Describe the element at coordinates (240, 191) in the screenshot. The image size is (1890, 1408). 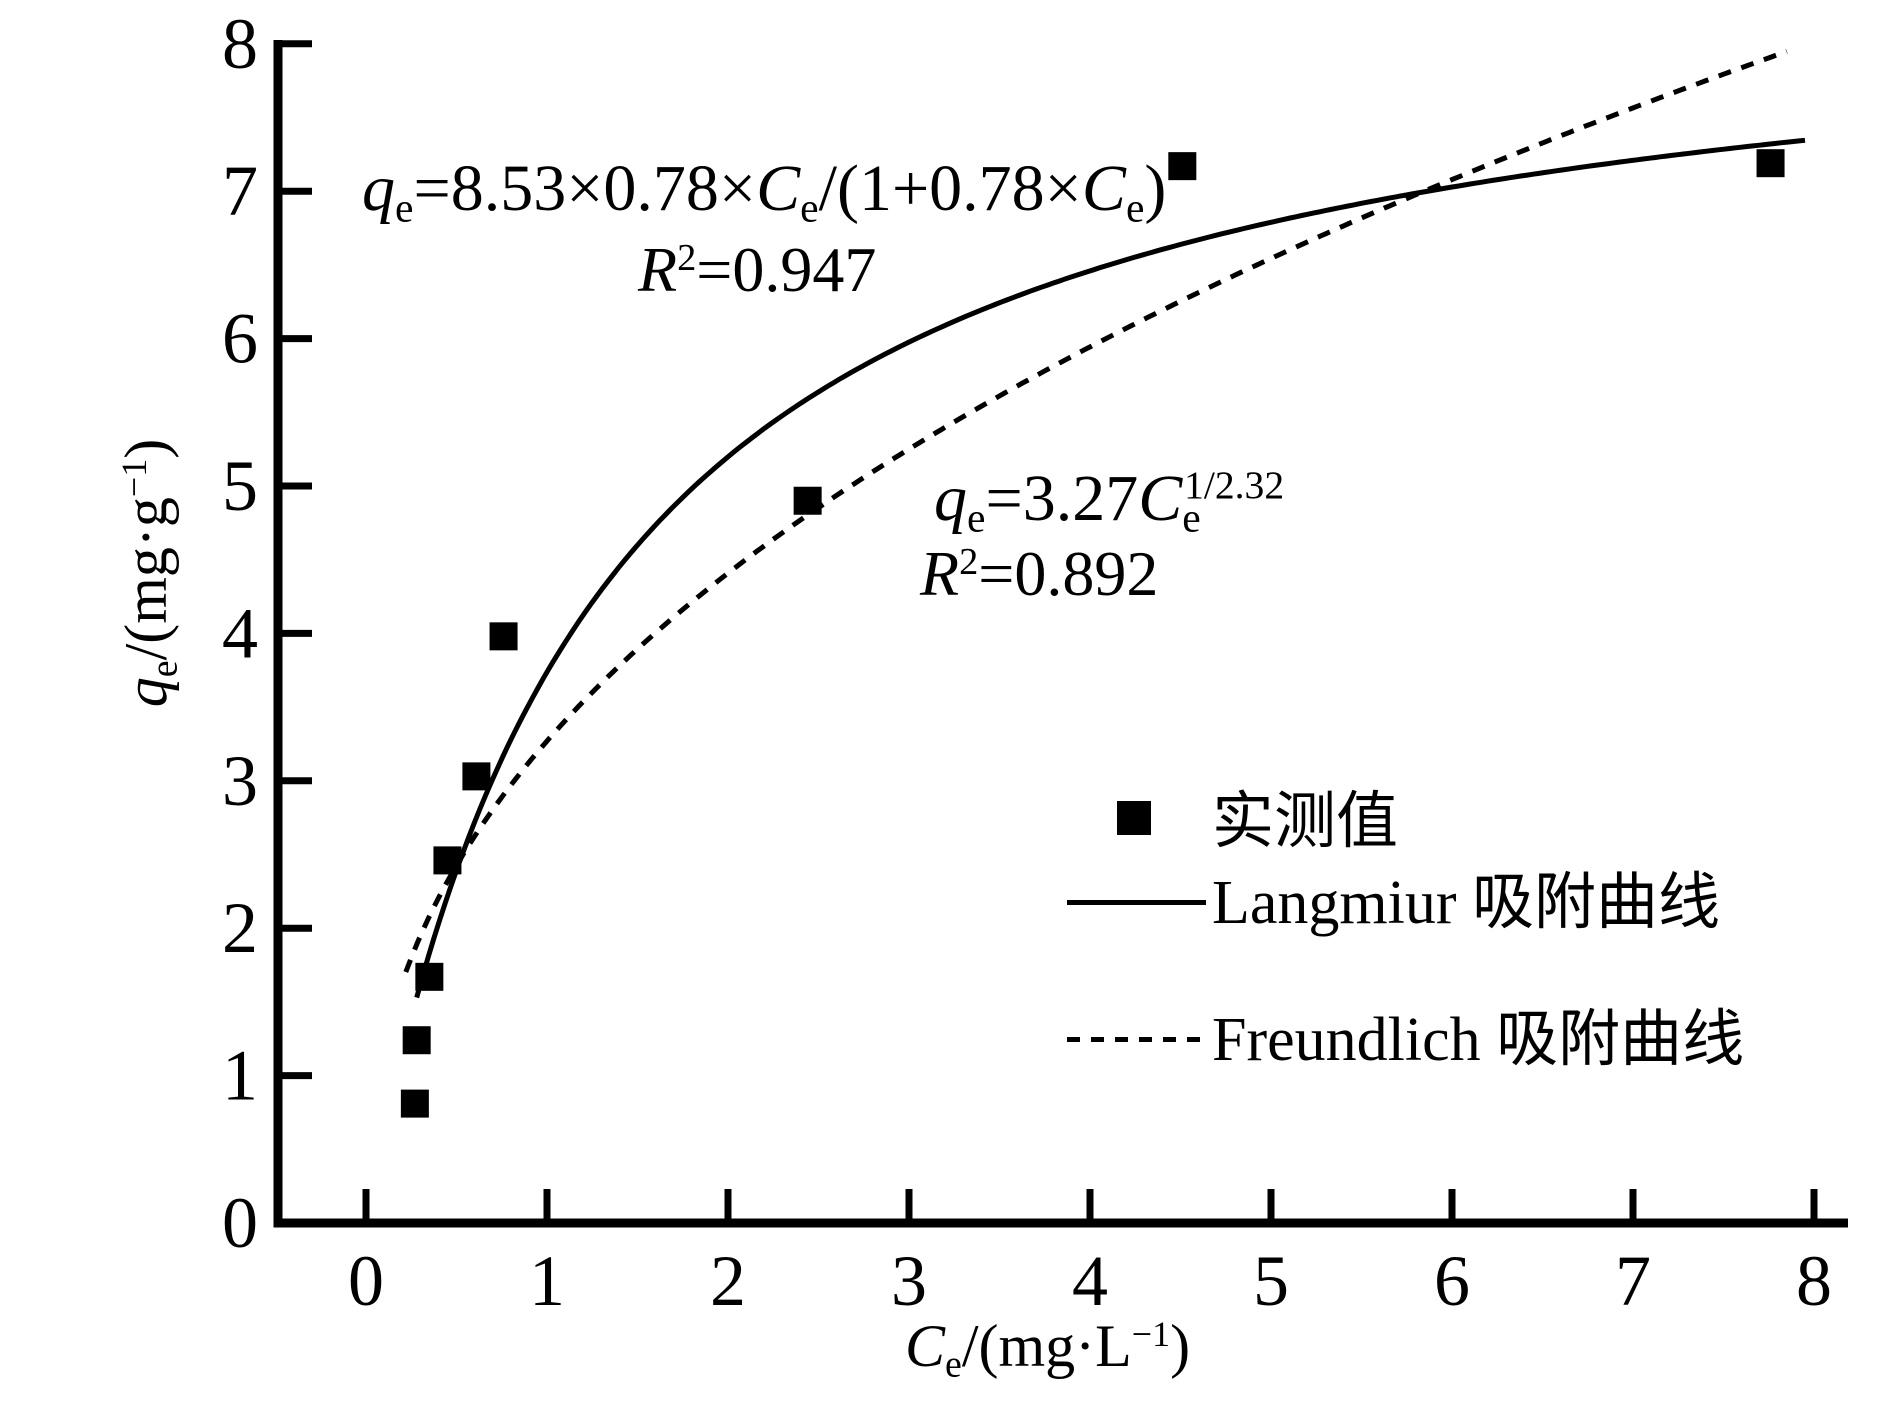
I see `y-tick-label-7: 7` at that location.